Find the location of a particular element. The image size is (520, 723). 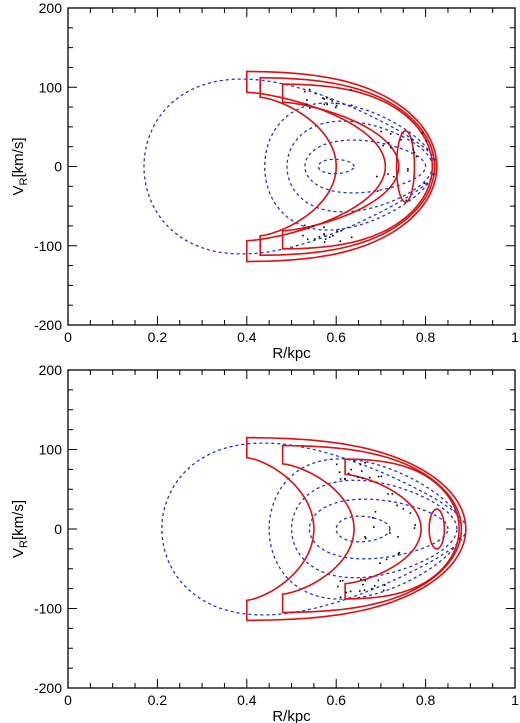

y-tick-label: 0 is located at coordinates (58, 167).